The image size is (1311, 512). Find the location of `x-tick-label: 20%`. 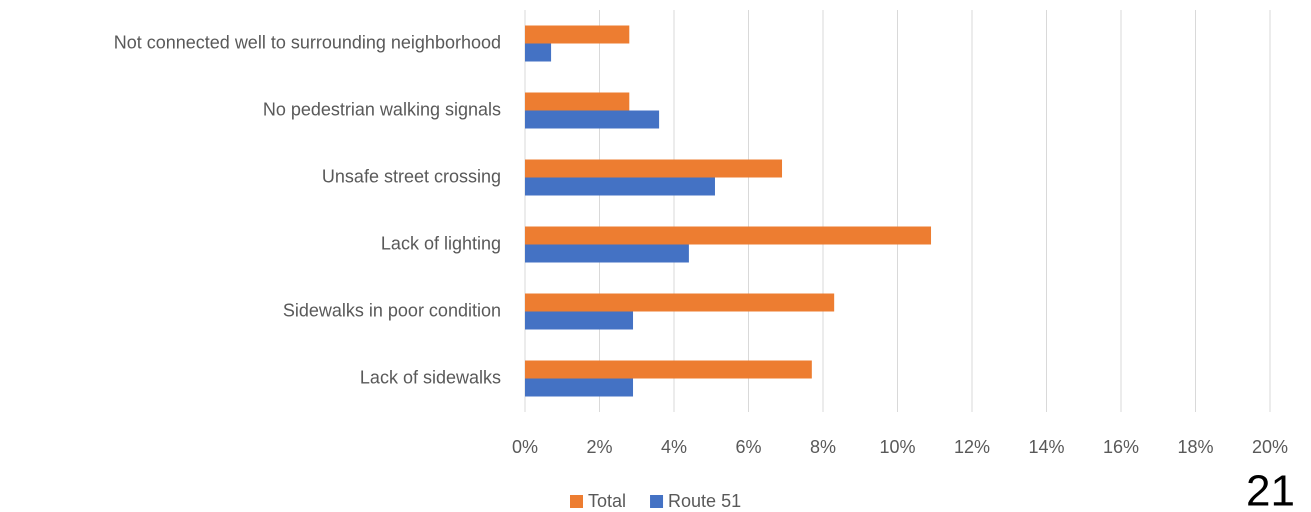

x-tick-label: 20% is located at coordinates (1270, 447).